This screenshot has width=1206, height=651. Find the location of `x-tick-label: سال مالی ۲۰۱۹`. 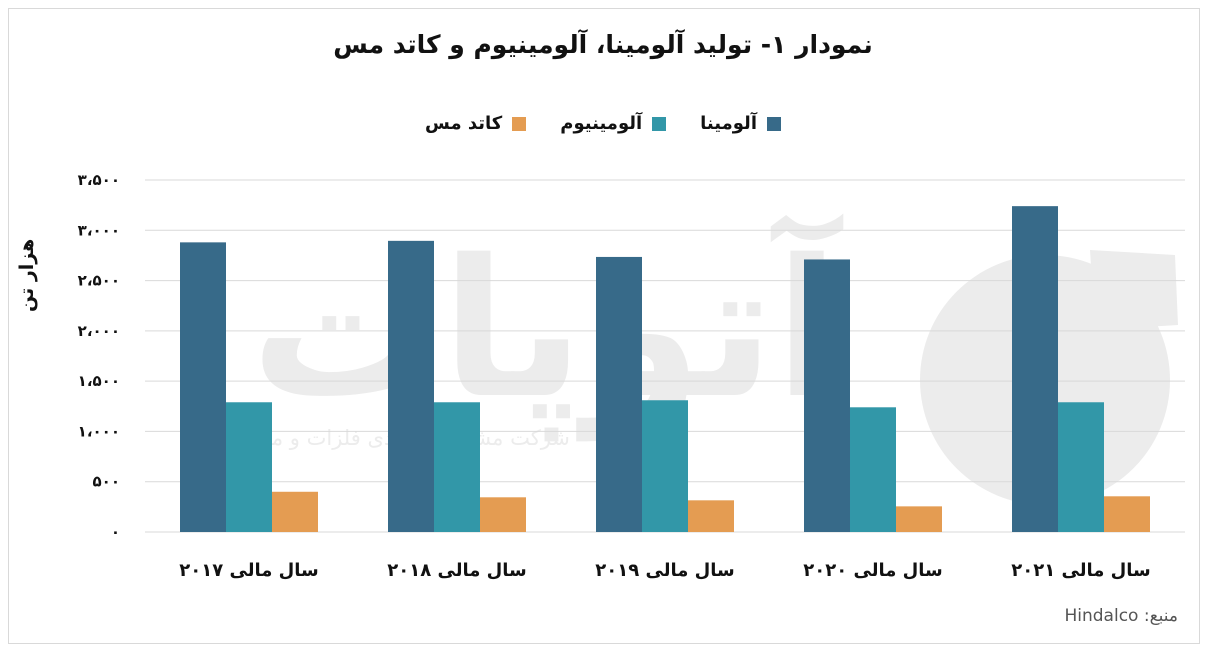

x-tick-label: سال مالی ۲۰۱۹ is located at coordinates (664, 570).